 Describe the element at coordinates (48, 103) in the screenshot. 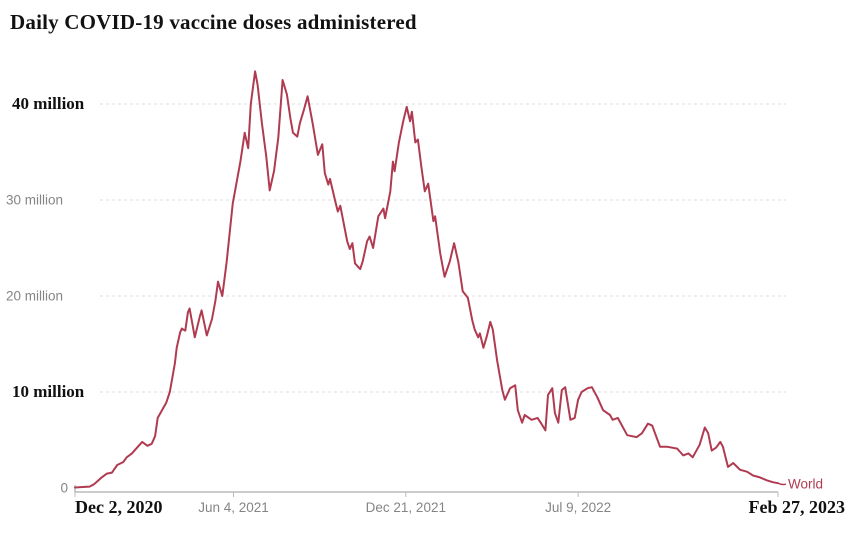

I see `y-axis-label: 40 million` at that location.